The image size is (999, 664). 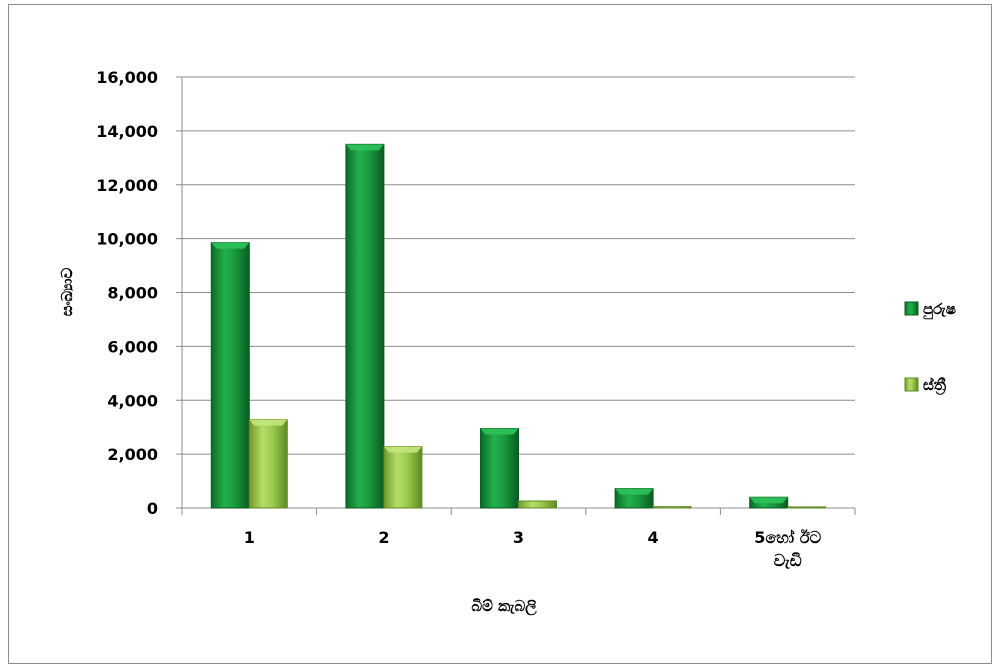 What do you see at coordinates (930, 348) in the screenshot?
I see `legend: පුරුෂ ස්ත්‍රී` at bounding box center [930, 348].